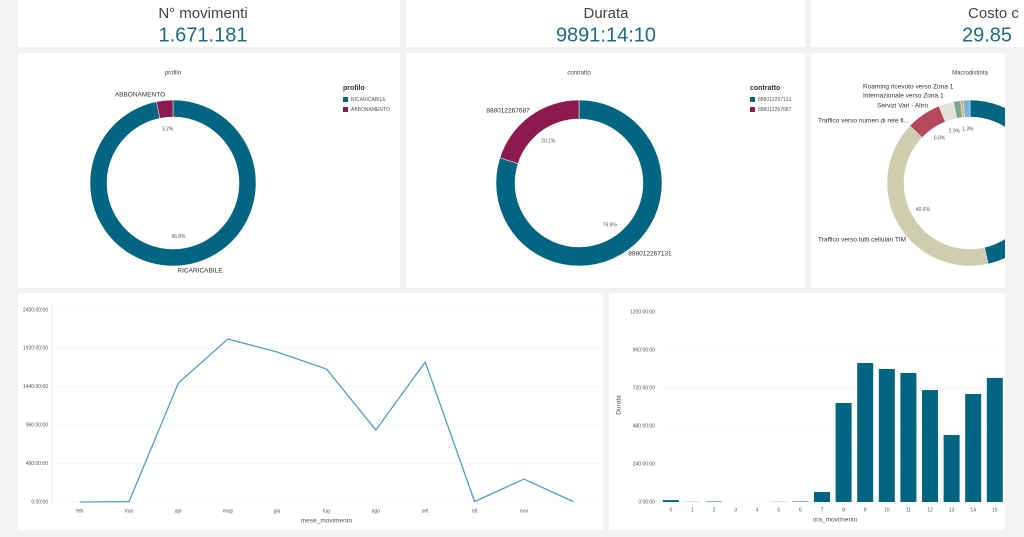  What do you see at coordinates (765, 88) in the screenshot?
I see `legend-title: contratto` at bounding box center [765, 88].